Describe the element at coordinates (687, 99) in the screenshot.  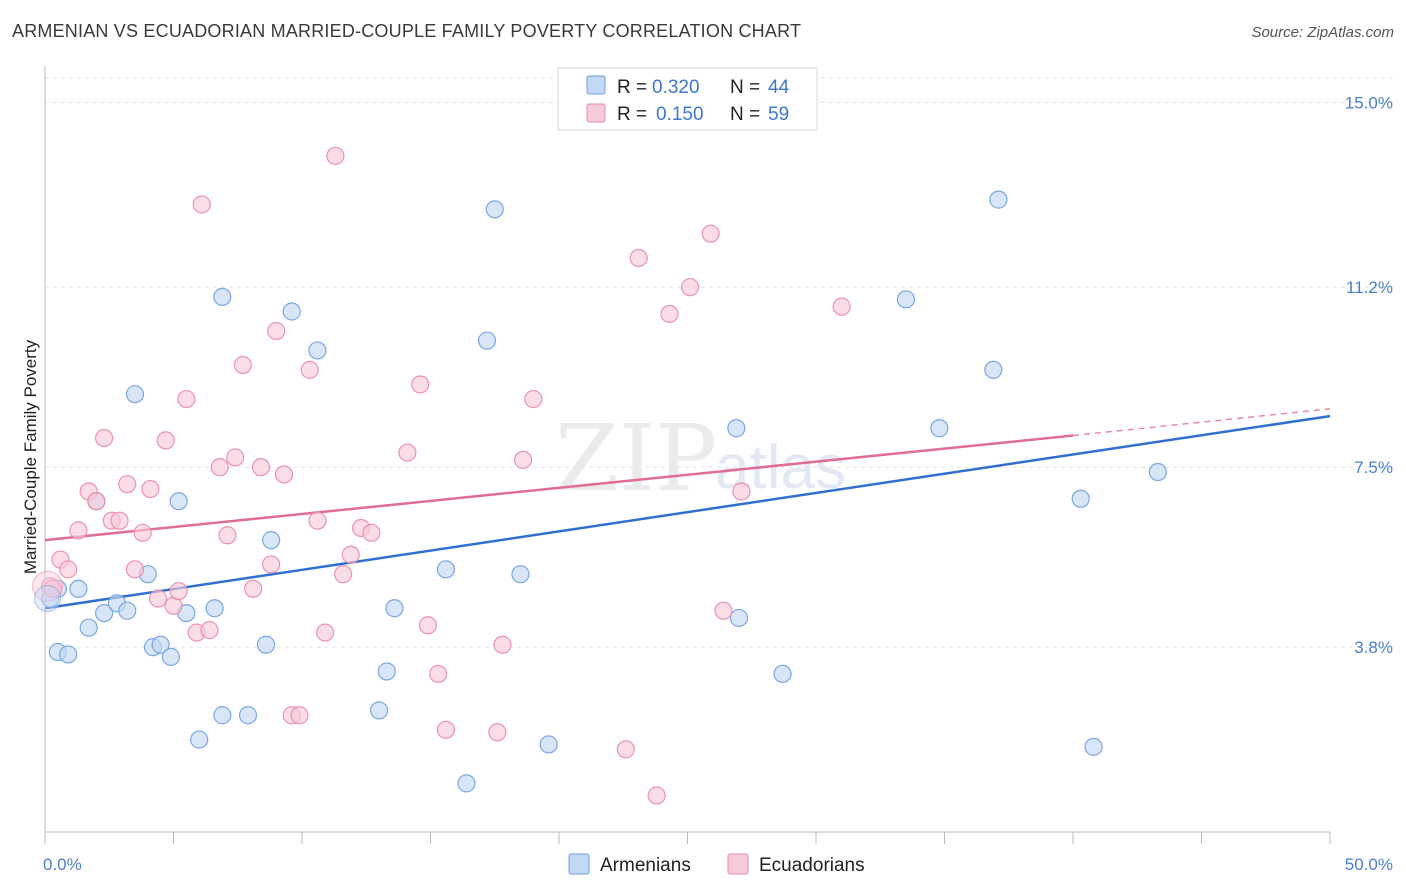
I see `stats-legend: R = 0.320 N = 44 R = 0.150 N = 59` at that location.